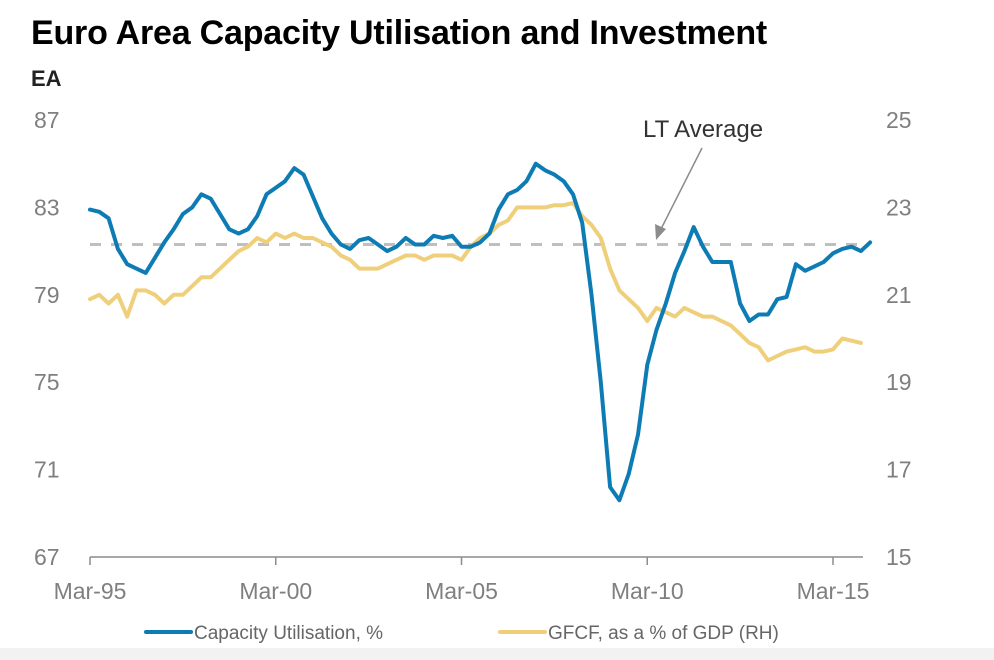 This screenshot has height=660, width=994. Describe the element at coordinates (47, 338) in the screenshot. I see `left-axis-ticks: 87 83 79 75 71 67` at that location.